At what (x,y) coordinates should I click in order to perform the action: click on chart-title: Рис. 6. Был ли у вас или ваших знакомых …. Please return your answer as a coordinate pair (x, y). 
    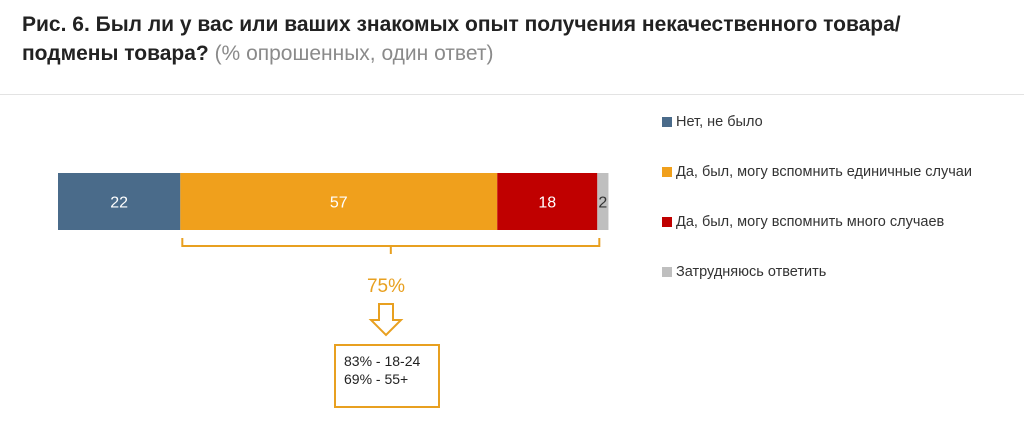
    Looking at the image, I should click on (502, 39).